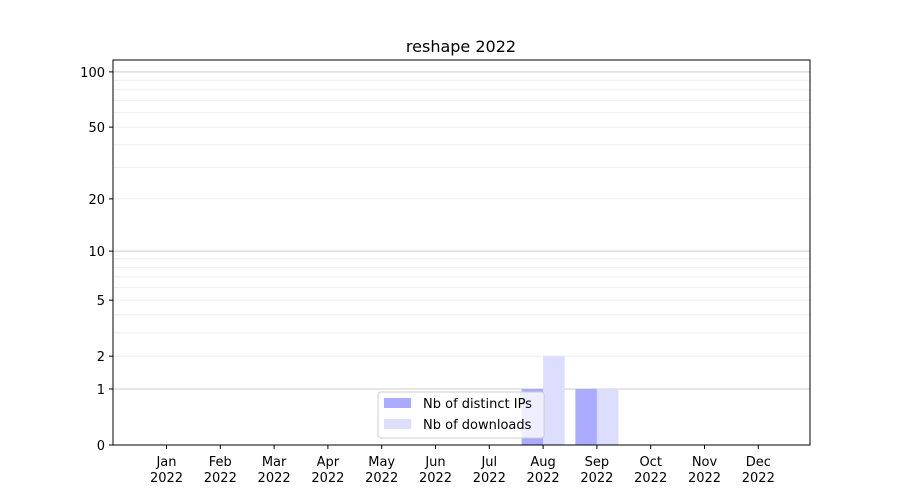 The image size is (900, 504). I want to click on legend-label: Nb of distinct IPs, so click(477, 404).